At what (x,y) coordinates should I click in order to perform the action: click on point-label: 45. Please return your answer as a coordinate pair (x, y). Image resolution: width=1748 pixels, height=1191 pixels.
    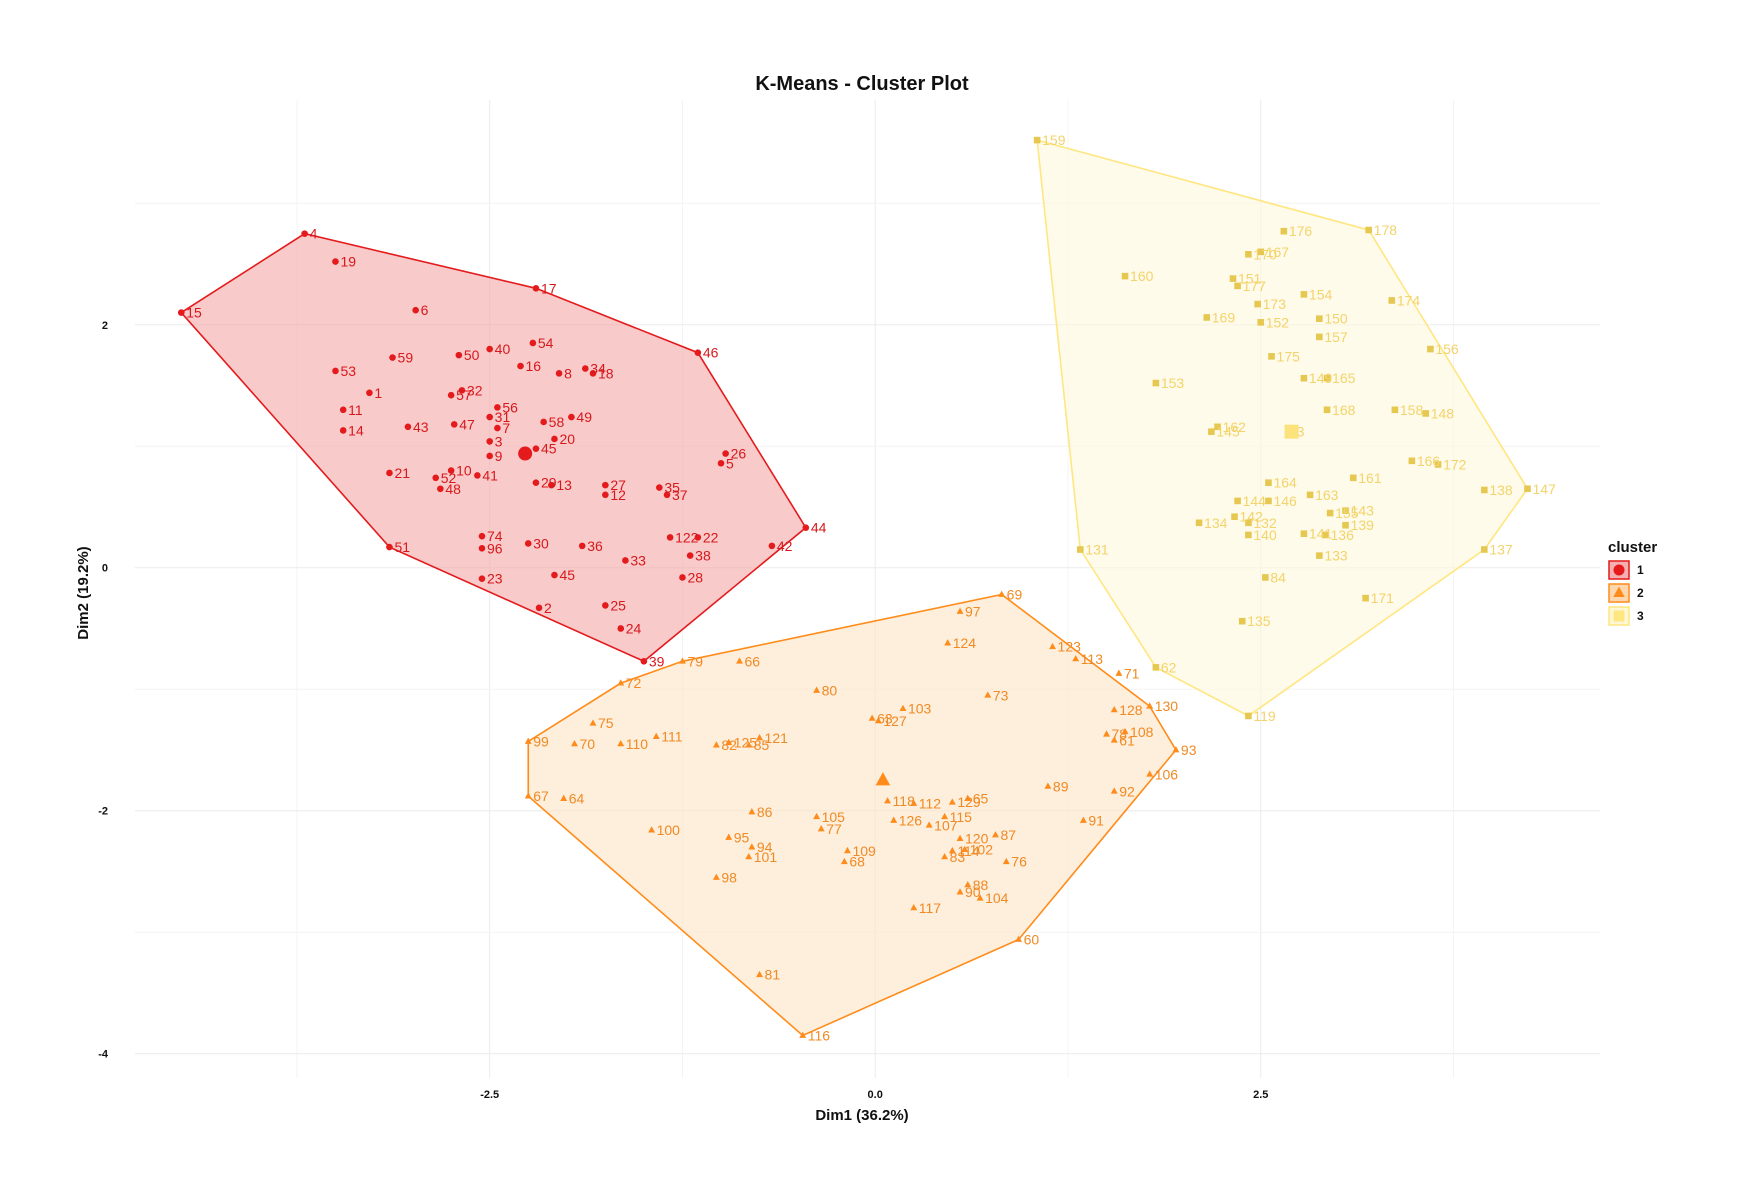
    Looking at the image, I should click on (567, 575).